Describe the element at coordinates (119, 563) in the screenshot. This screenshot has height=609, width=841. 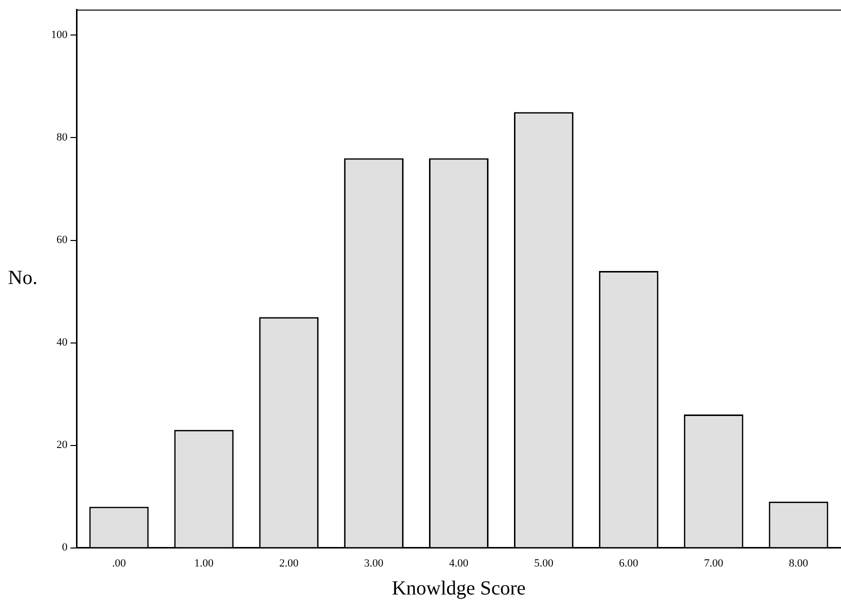
I see `x-tick-label: .00` at that location.